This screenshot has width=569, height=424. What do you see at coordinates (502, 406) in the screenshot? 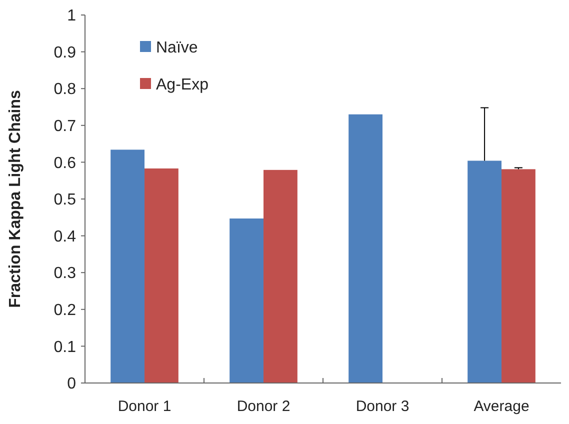
I see `x-tick-label: Average` at bounding box center [502, 406].